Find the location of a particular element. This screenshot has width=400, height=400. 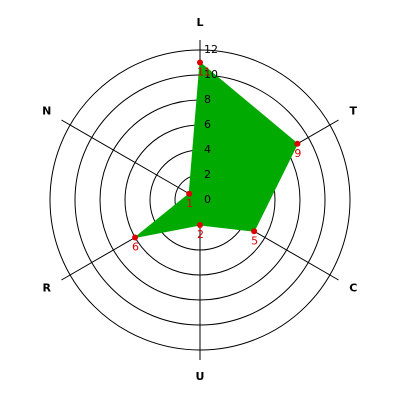

value-label: 9 is located at coordinates (297, 153).